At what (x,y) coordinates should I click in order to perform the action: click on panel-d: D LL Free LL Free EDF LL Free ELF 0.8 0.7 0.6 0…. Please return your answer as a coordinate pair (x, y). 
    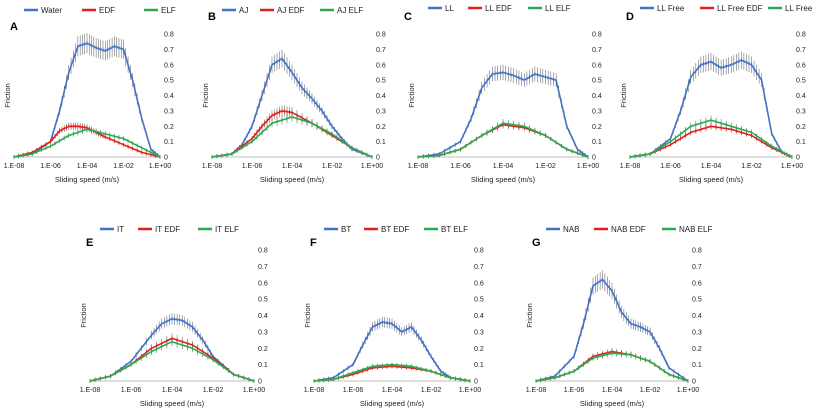
    Looking at the image, I should click on (716, 94).